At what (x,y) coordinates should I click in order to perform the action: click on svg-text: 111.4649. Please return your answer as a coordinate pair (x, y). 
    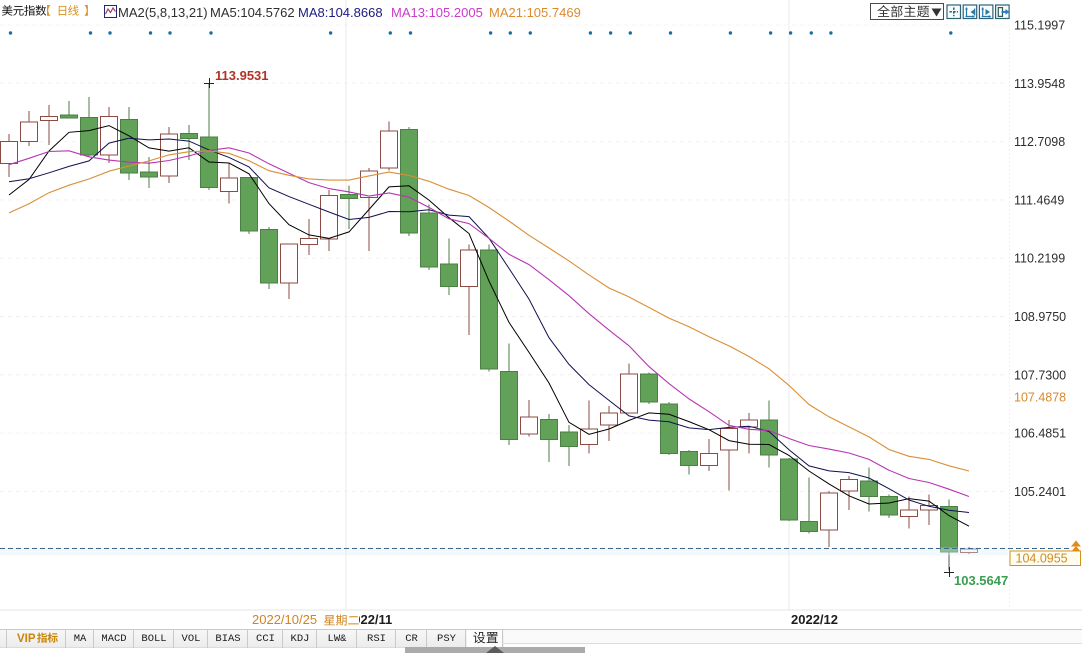
    Looking at the image, I should click on (1039, 200).